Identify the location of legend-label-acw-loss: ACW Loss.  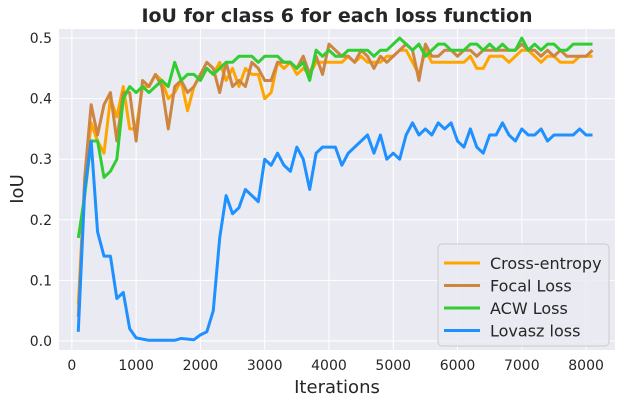
(529, 308).